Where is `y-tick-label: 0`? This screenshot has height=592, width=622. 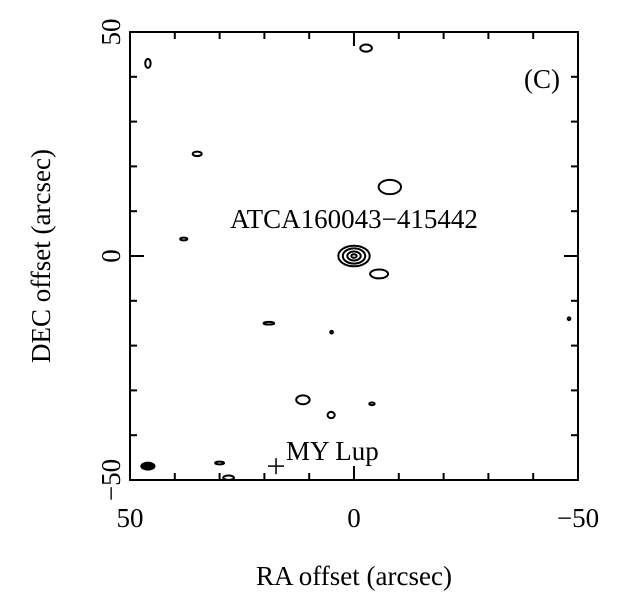 y-tick-label: 0 is located at coordinates (111, 256).